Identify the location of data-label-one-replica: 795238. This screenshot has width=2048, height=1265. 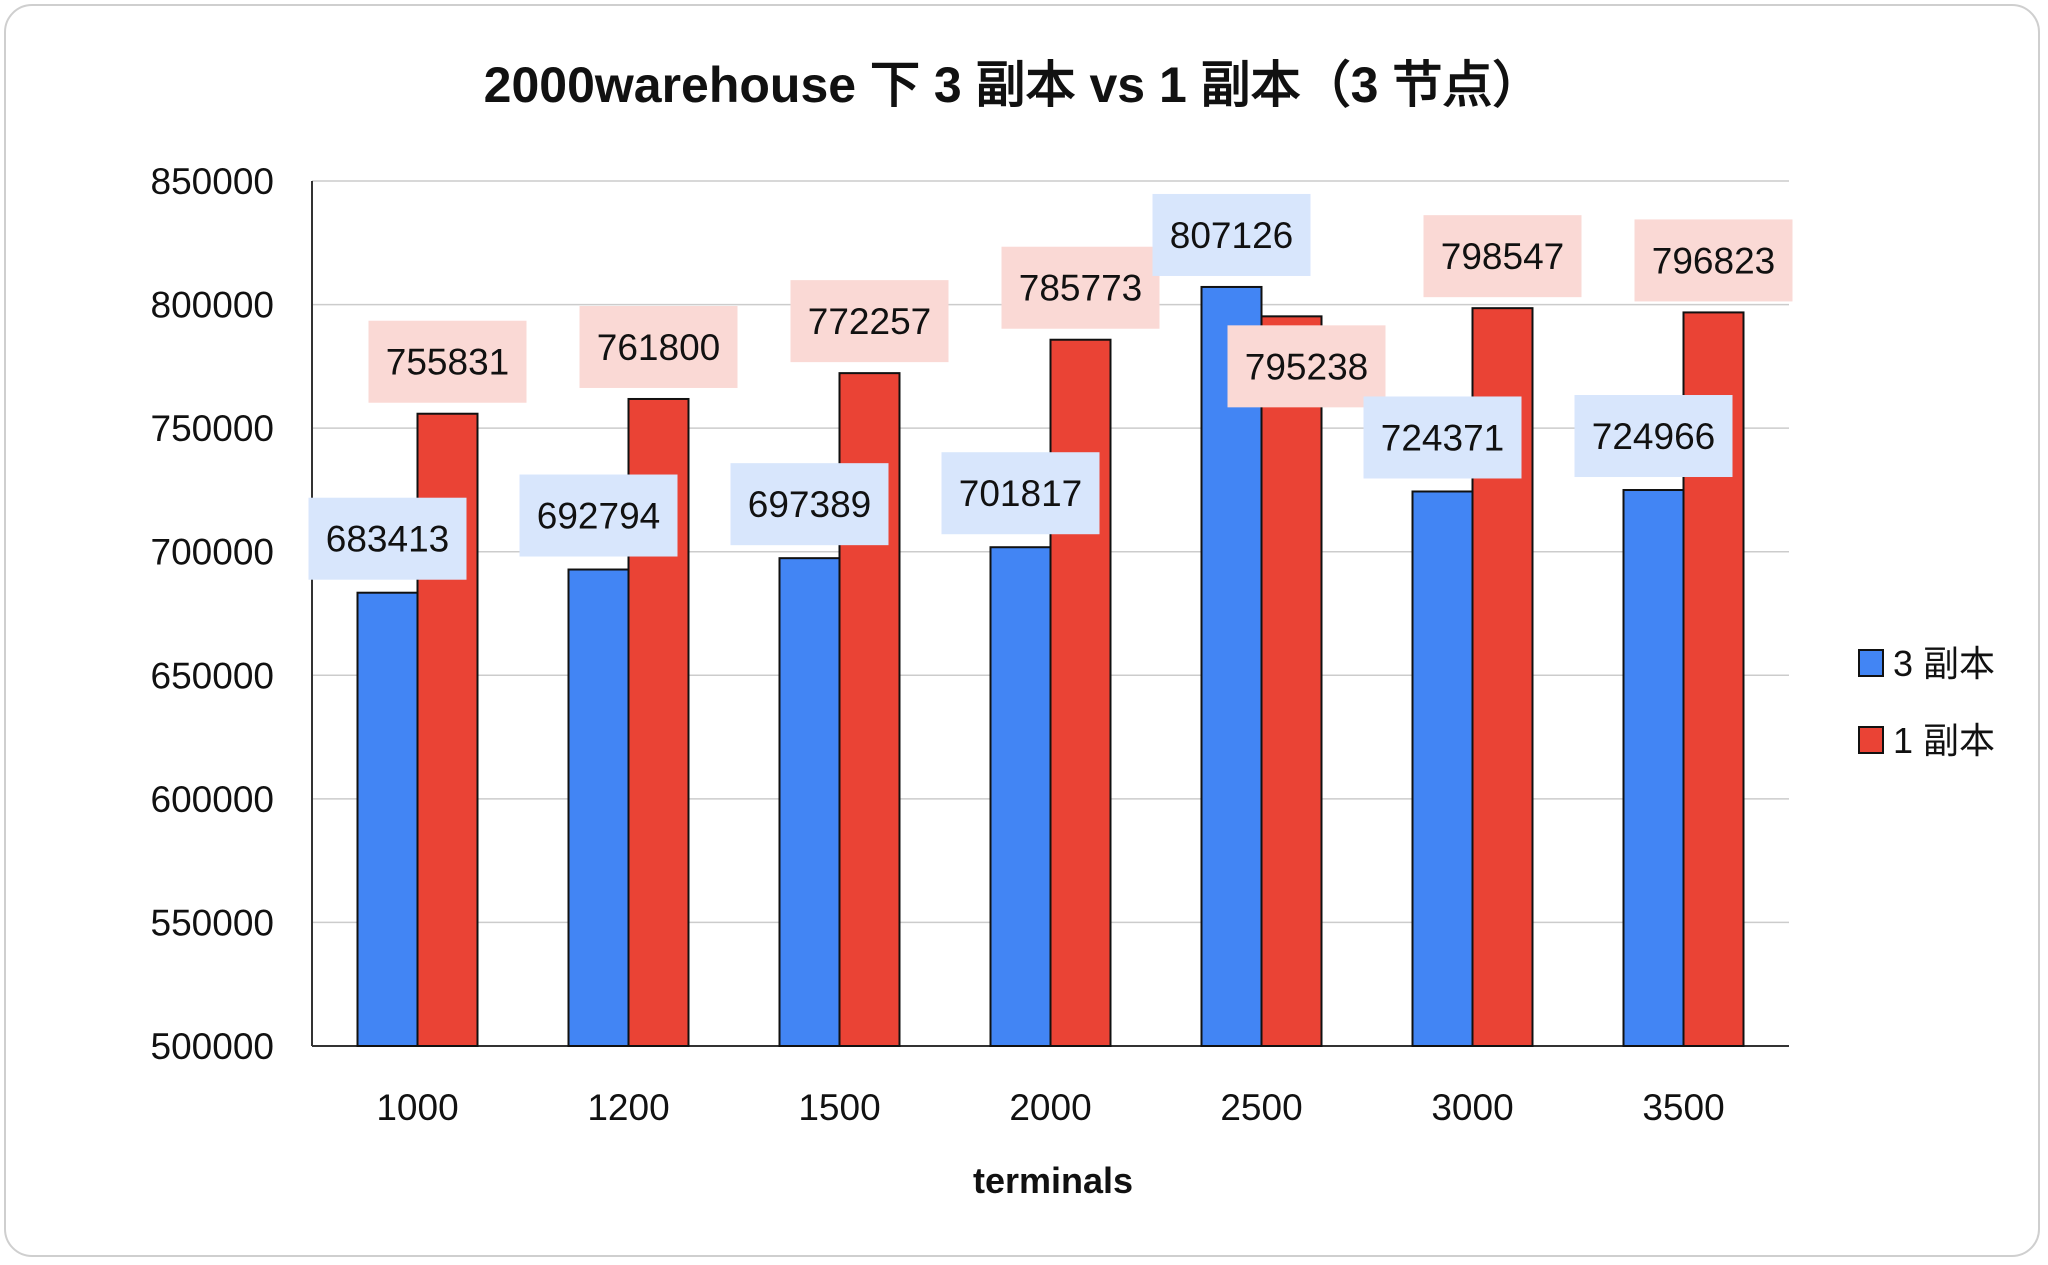
(1306, 366).